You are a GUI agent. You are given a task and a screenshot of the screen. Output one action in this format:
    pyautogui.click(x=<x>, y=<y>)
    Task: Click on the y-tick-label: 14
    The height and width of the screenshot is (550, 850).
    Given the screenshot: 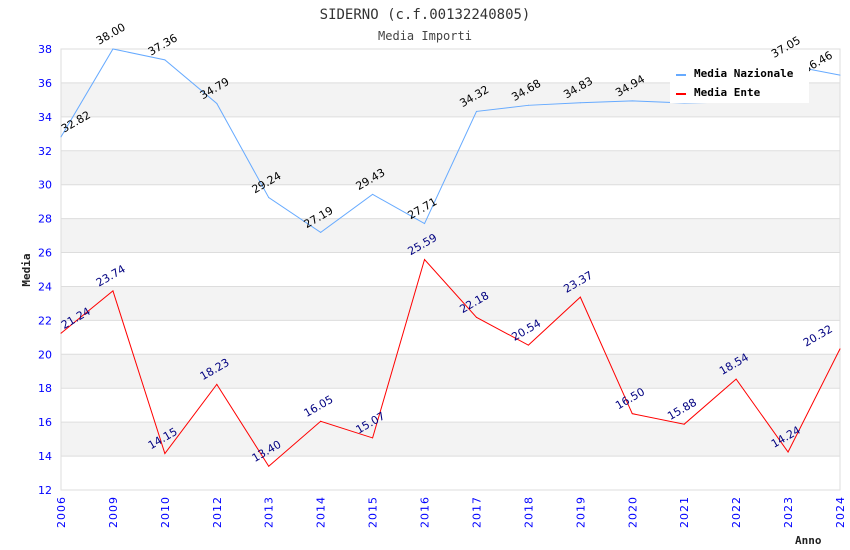 What is the action you would take?
    pyautogui.click(x=45, y=456)
    